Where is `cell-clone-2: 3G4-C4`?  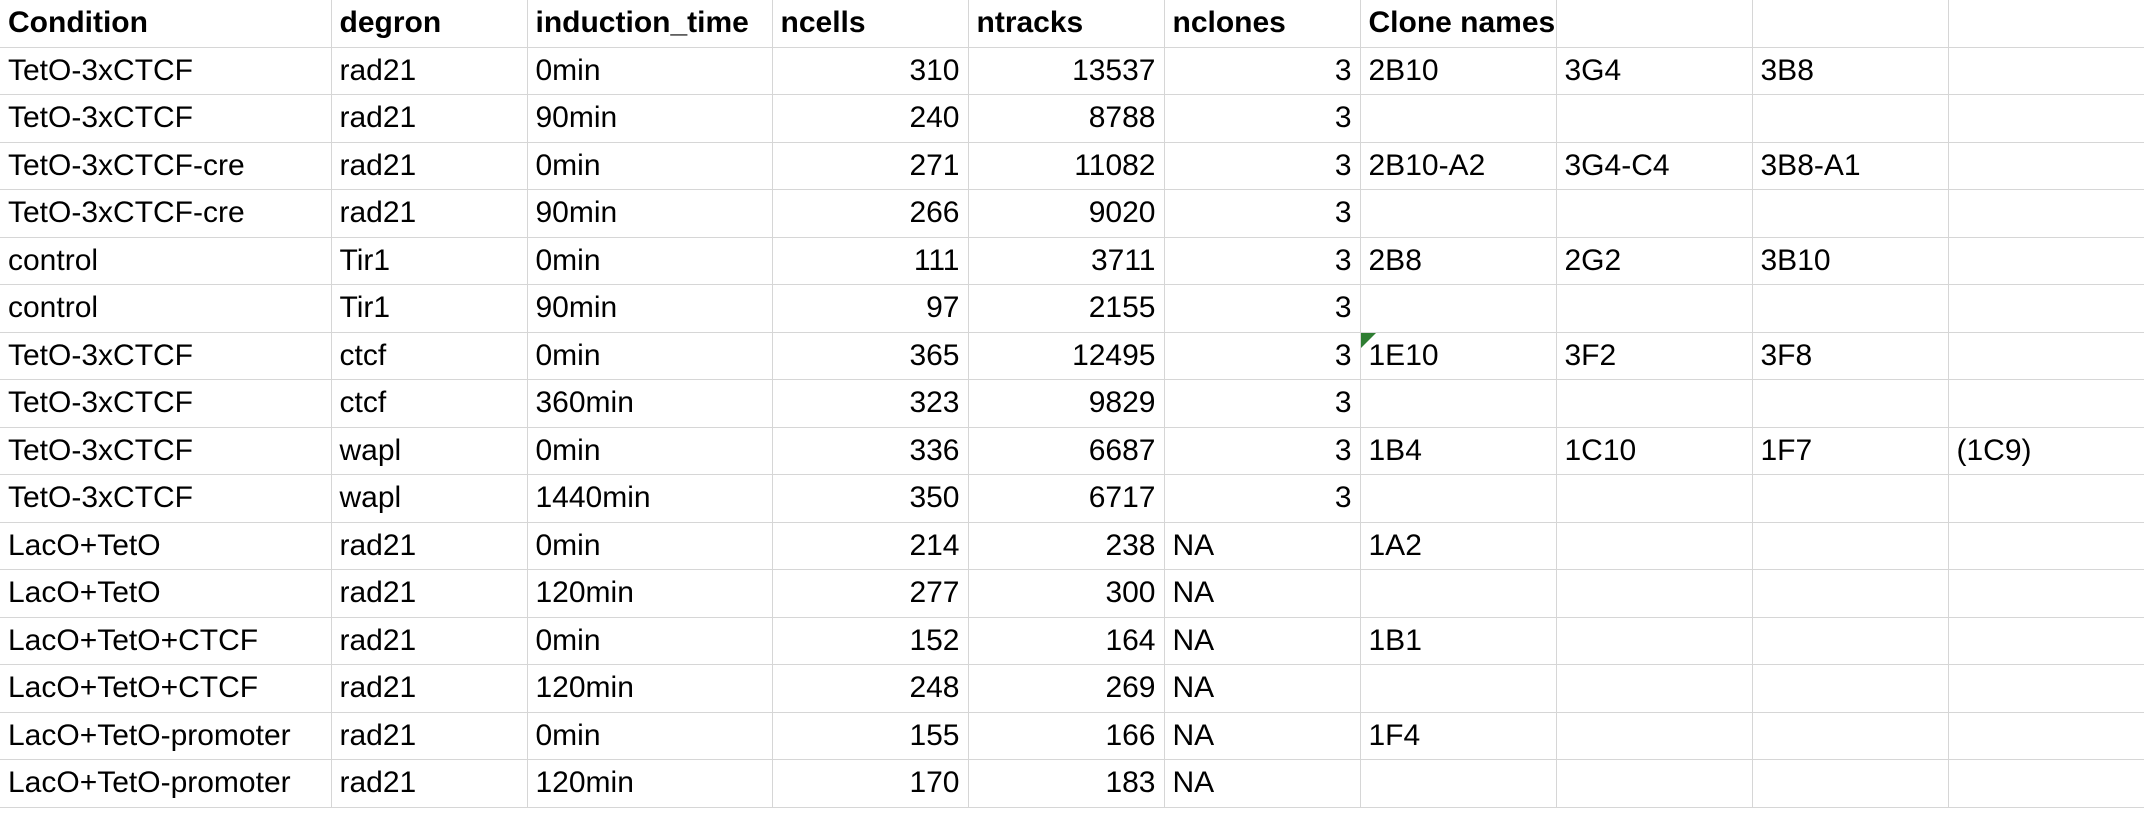
cell-clone-2: 3G4-C4 is located at coordinates (1654, 165).